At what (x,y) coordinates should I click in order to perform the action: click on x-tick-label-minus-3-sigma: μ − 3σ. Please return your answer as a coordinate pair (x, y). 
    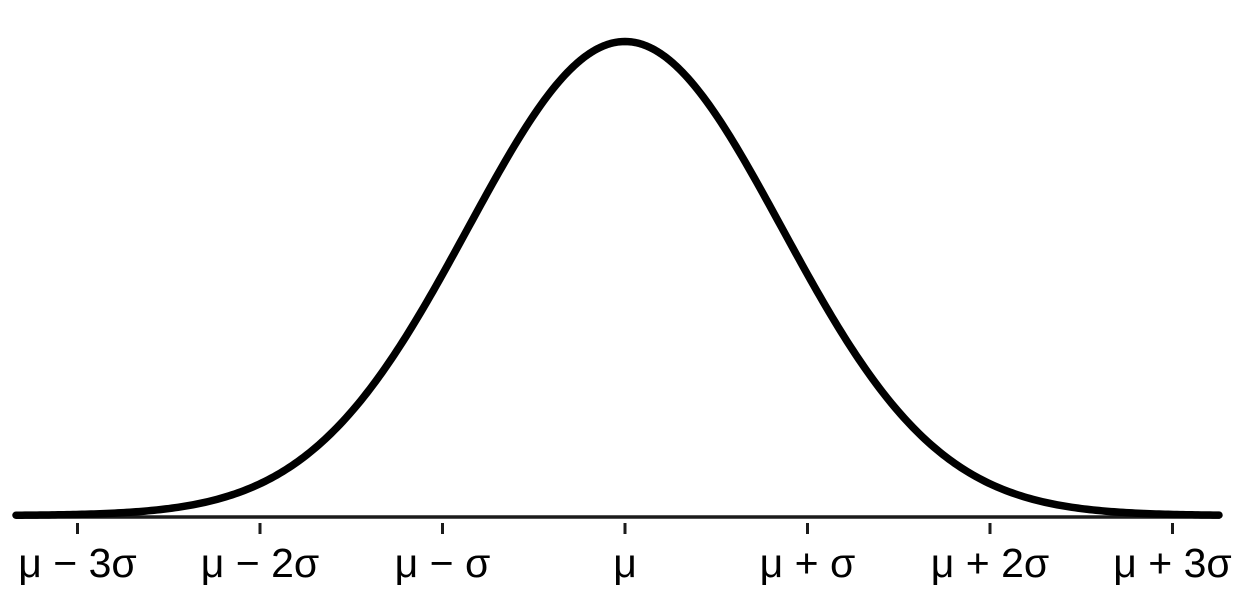
    Looking at the image, I should click on (77, 563).